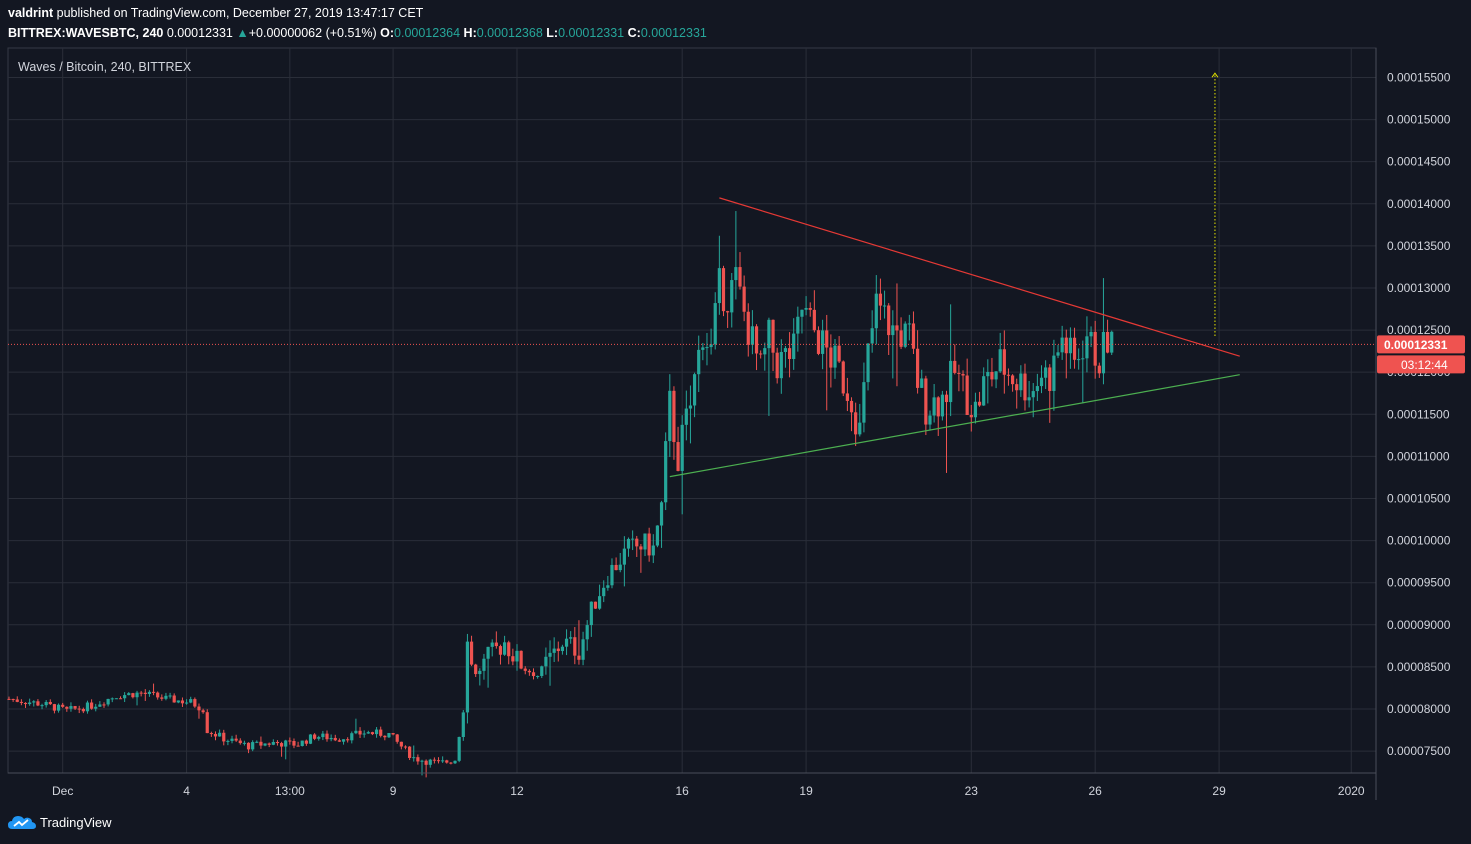 Image resolution: width=1471 pixels, height=844 pixels. What do you see at coordinates (1419, 120) in the screenshot?
I see `y-tick-label: 0.00015000` at bounding box center [1419, 120].